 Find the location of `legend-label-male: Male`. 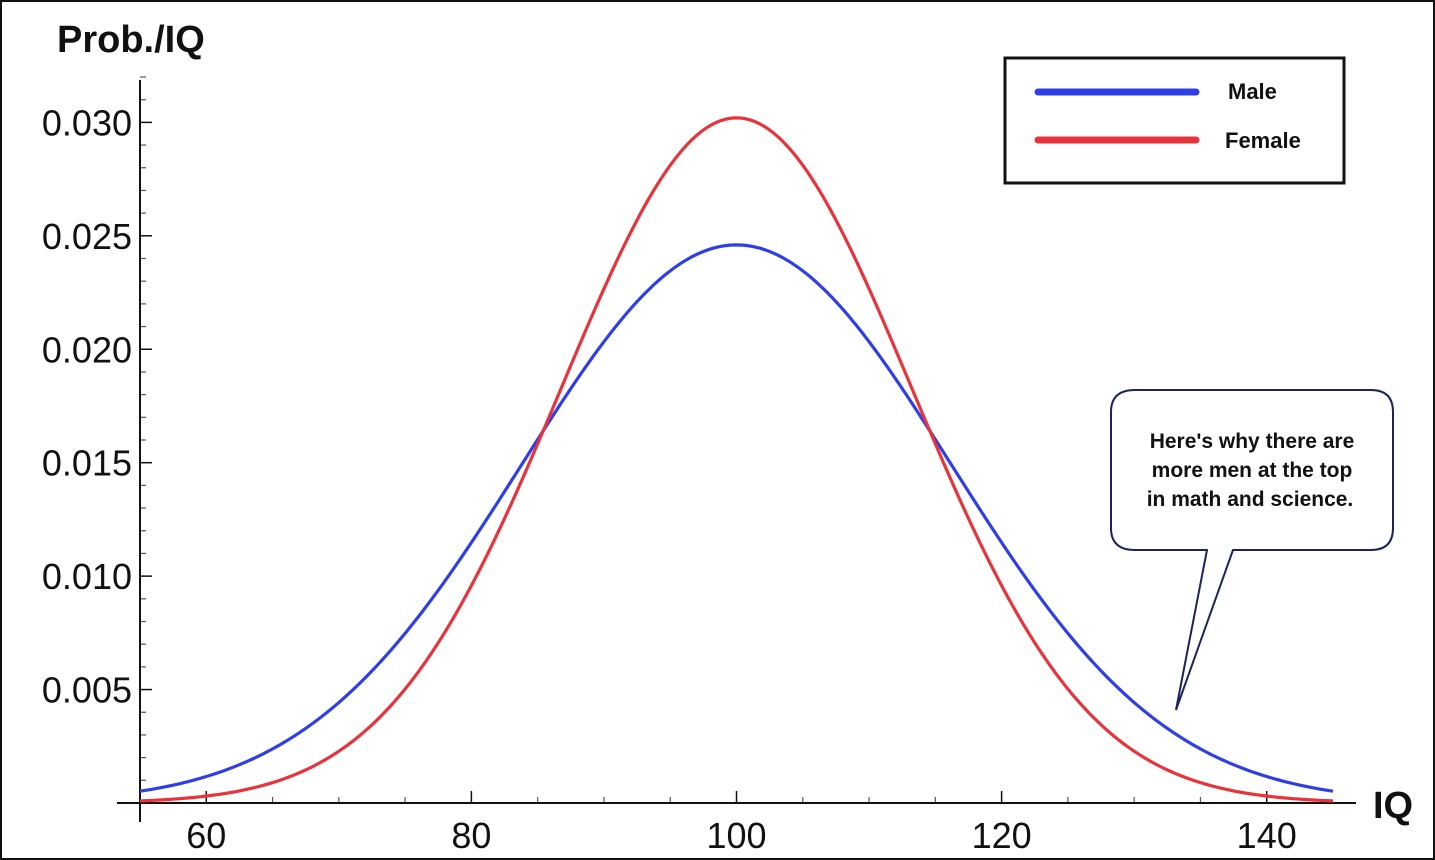

legend-label-male: Male is located at coordinates (1252, 91).